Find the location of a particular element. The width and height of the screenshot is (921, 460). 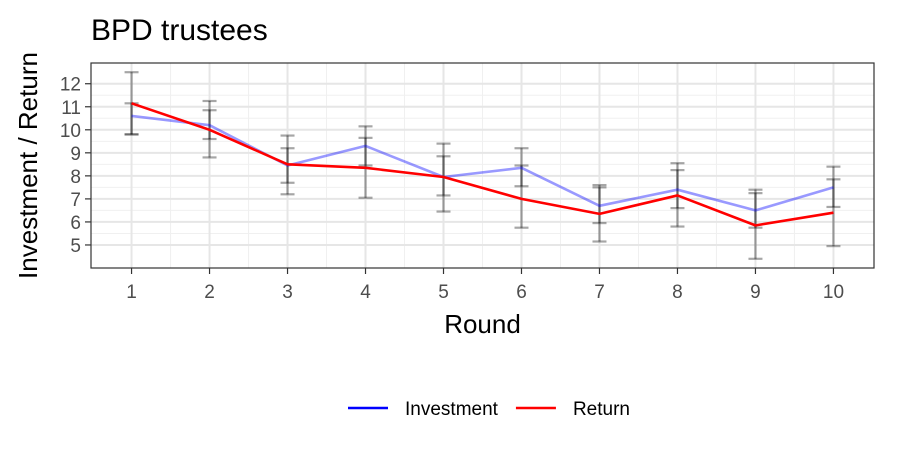

x-tick-label: 4 is located at coordinates (365, 292).